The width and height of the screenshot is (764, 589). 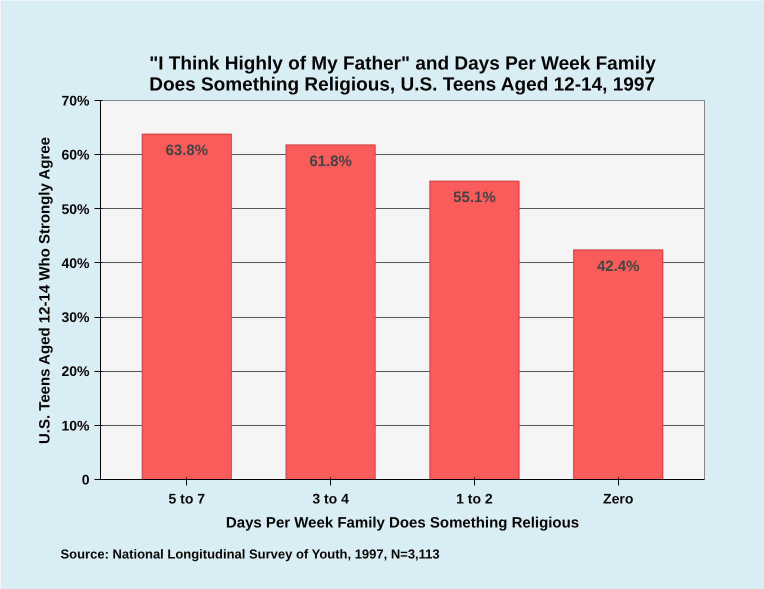 I want to click on y-tick-label: 30%, so click(x=75, y=317).